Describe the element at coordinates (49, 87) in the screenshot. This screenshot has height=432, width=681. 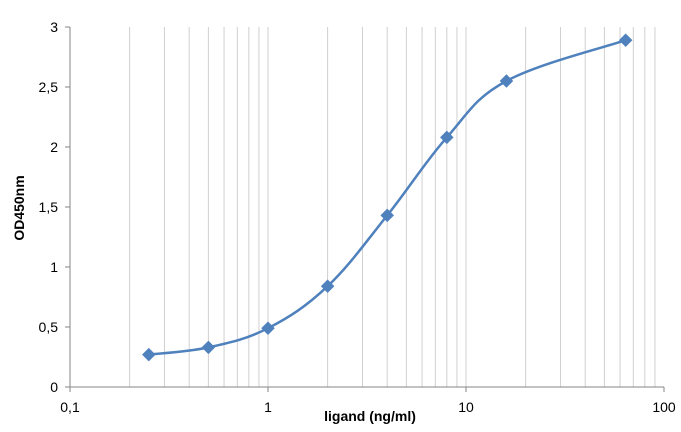
I see `y-tick-label: 2,5` at that location.